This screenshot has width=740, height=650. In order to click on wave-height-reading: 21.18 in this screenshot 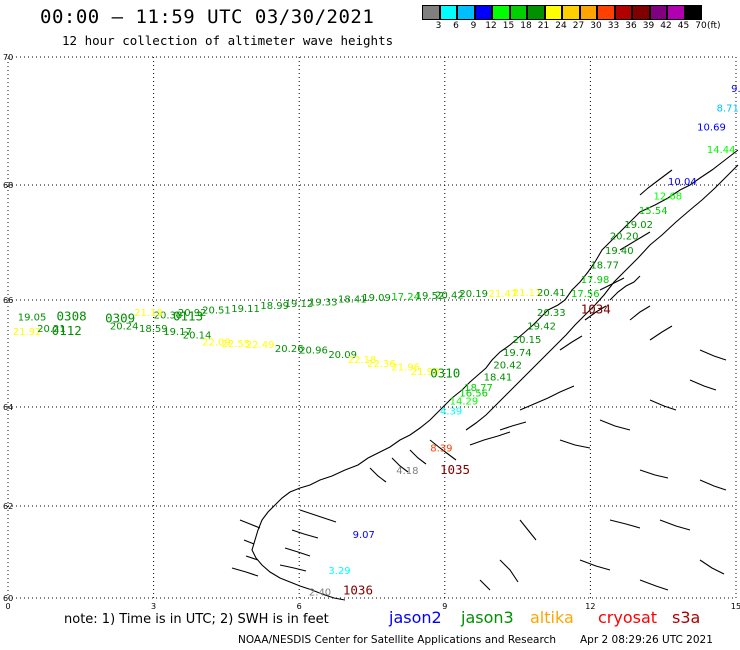, I will do `click(148, 313)`.